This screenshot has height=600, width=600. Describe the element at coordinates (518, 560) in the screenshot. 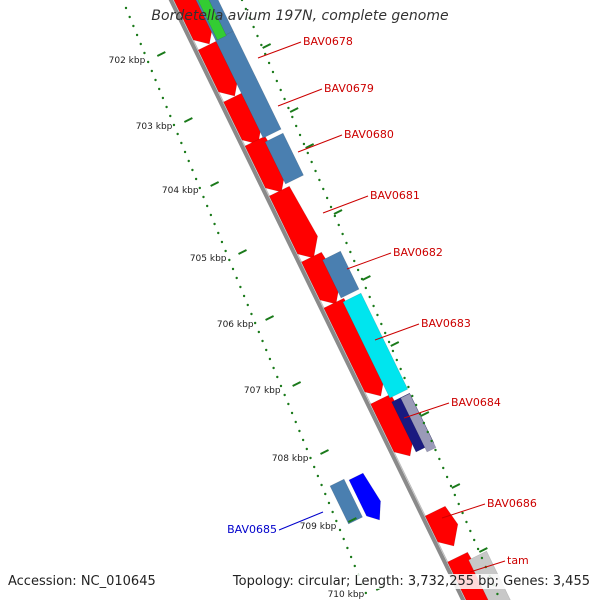

I see `gene-label: tam` at that location.